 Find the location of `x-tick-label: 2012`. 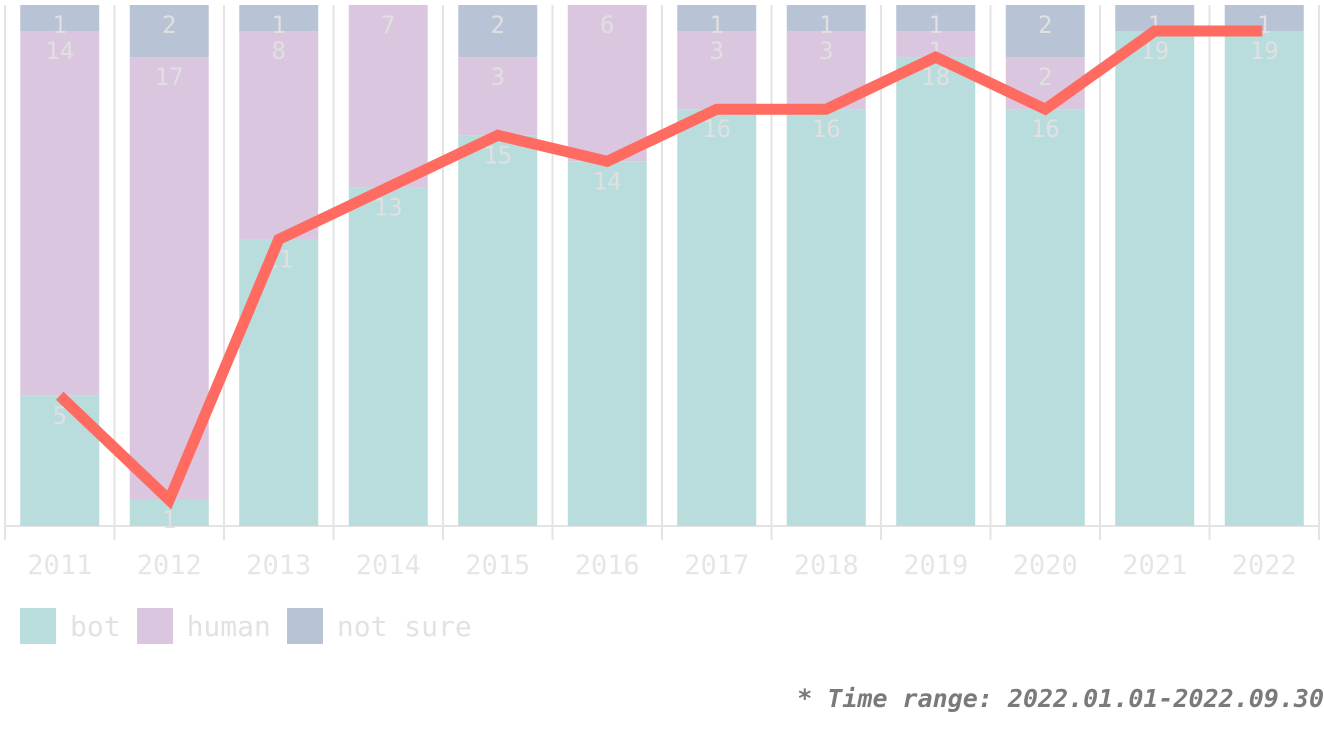

x-tick-label: 2012 is located at coordinates (169, 565).